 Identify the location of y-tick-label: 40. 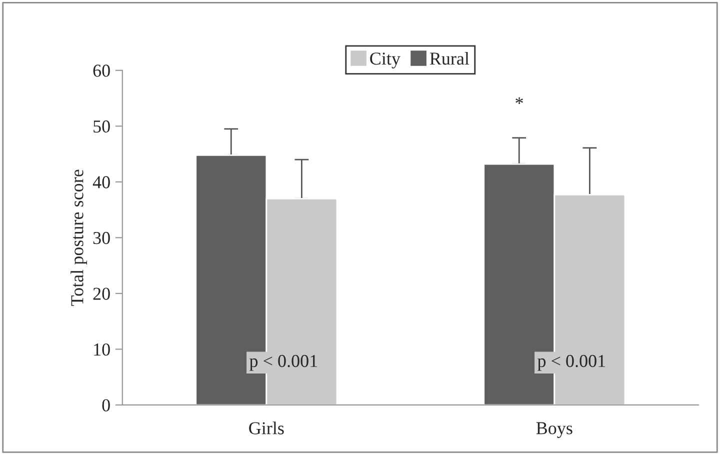
(101, 182).